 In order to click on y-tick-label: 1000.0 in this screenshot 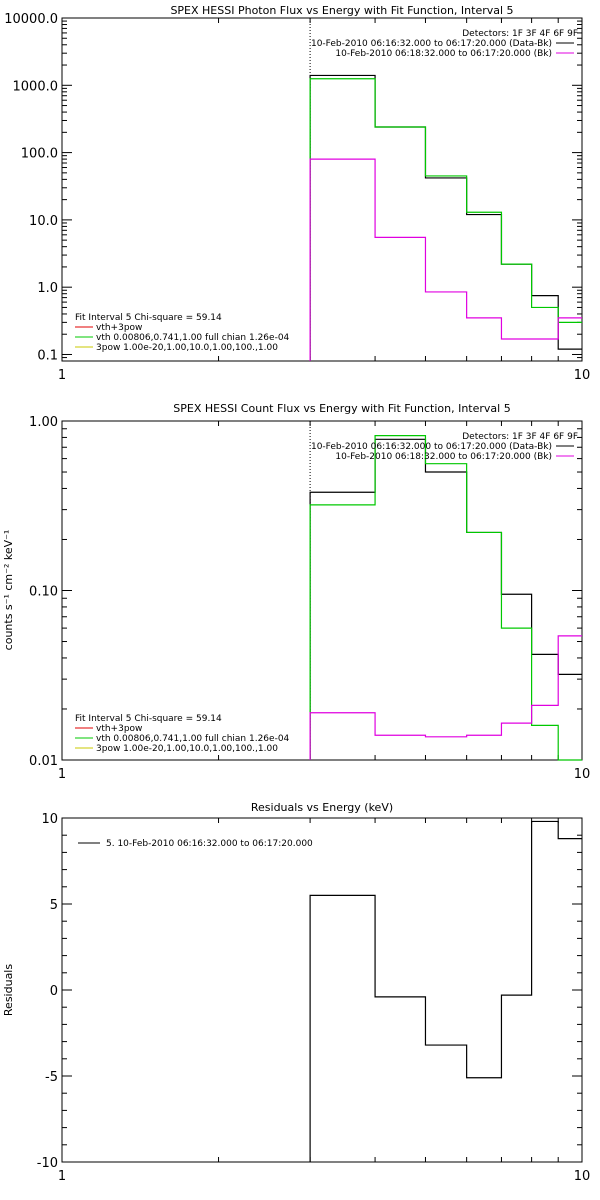, I will do `click(36, 86)`.